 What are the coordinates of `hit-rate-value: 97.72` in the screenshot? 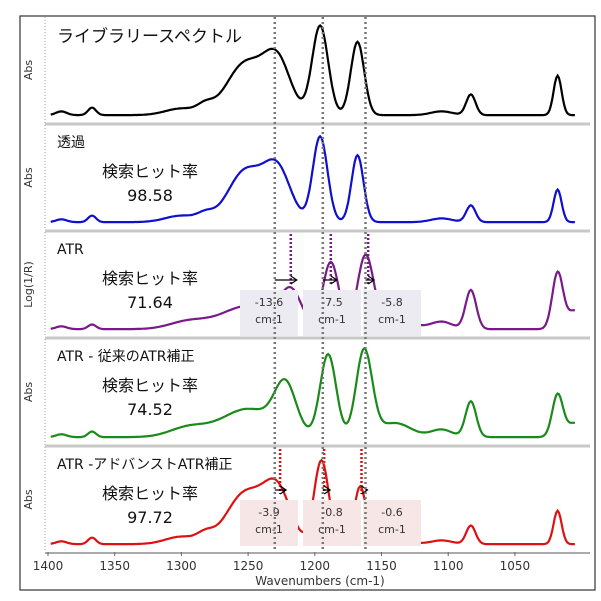 It's located at (150, 517).